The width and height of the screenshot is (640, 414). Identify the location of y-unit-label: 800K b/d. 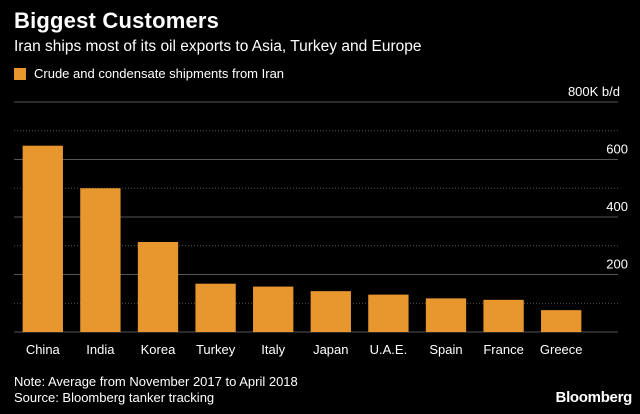
(594, 91).